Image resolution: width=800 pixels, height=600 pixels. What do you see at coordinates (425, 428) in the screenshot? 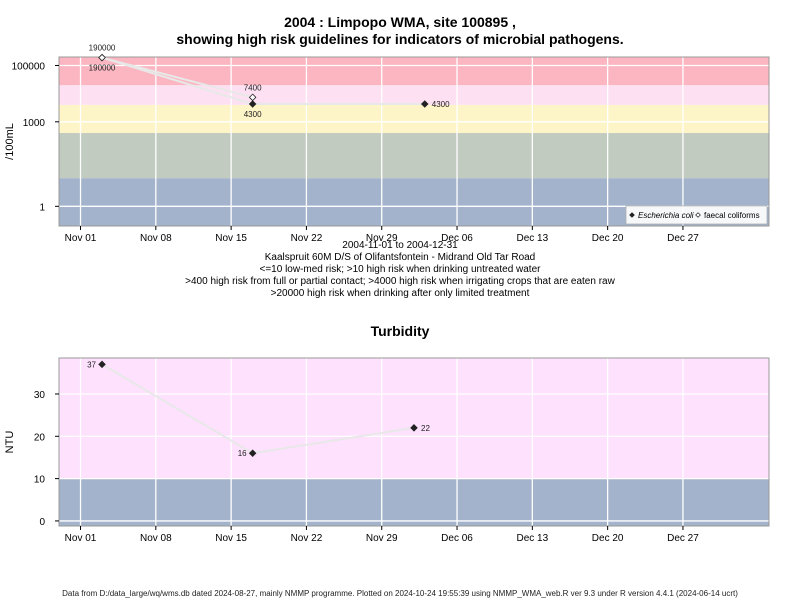
I see `data-label: 22` at bounding box center [425, 428].